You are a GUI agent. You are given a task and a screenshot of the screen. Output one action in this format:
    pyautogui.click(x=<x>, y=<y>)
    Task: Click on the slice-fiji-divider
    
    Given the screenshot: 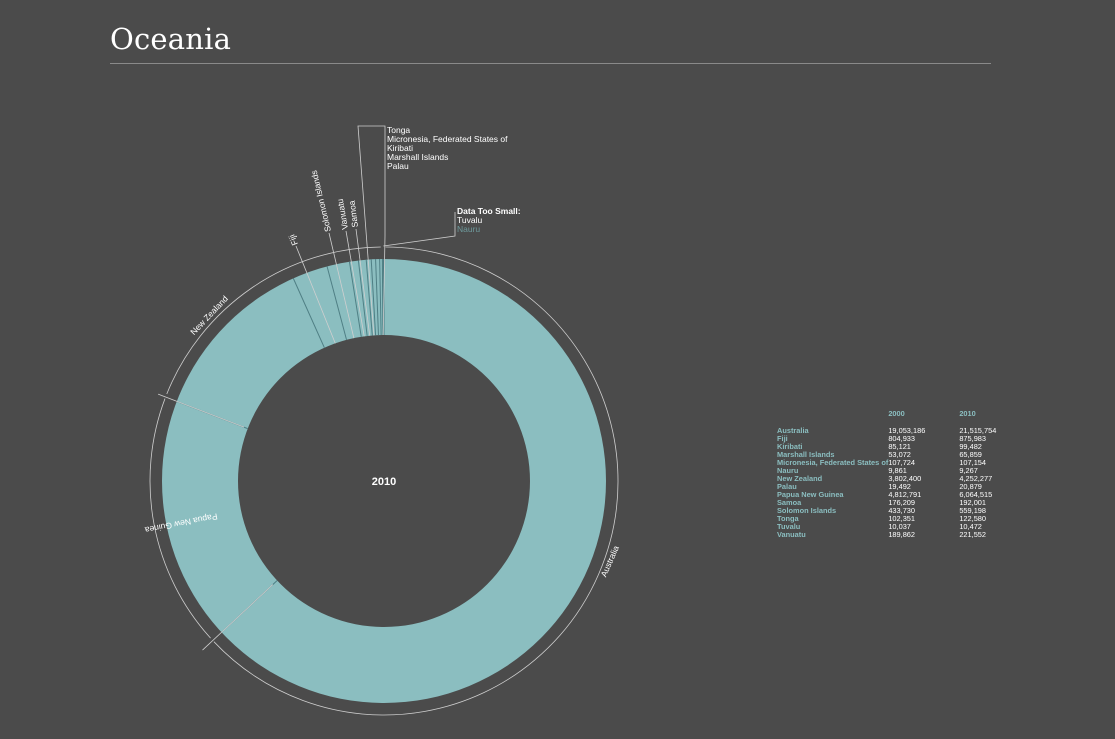 What is the action you would take?
    pyautogui.click(x=308, y=313)
    